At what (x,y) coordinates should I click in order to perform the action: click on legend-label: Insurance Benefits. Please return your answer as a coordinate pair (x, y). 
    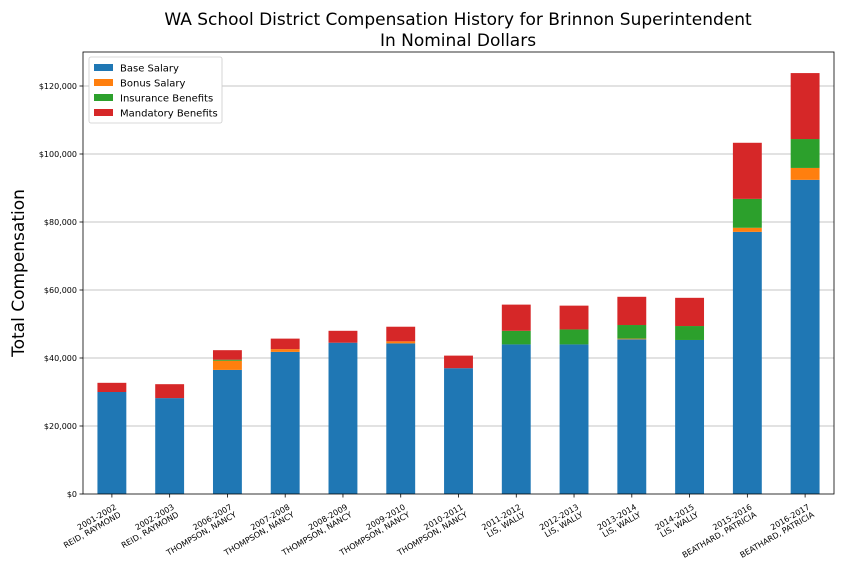
    Looking at the image, I should click on (166, 99).